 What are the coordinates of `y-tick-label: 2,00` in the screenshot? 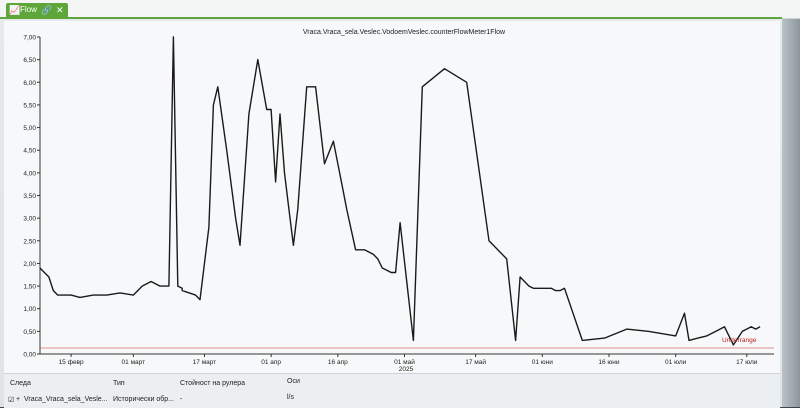 It's located at (29, 264).